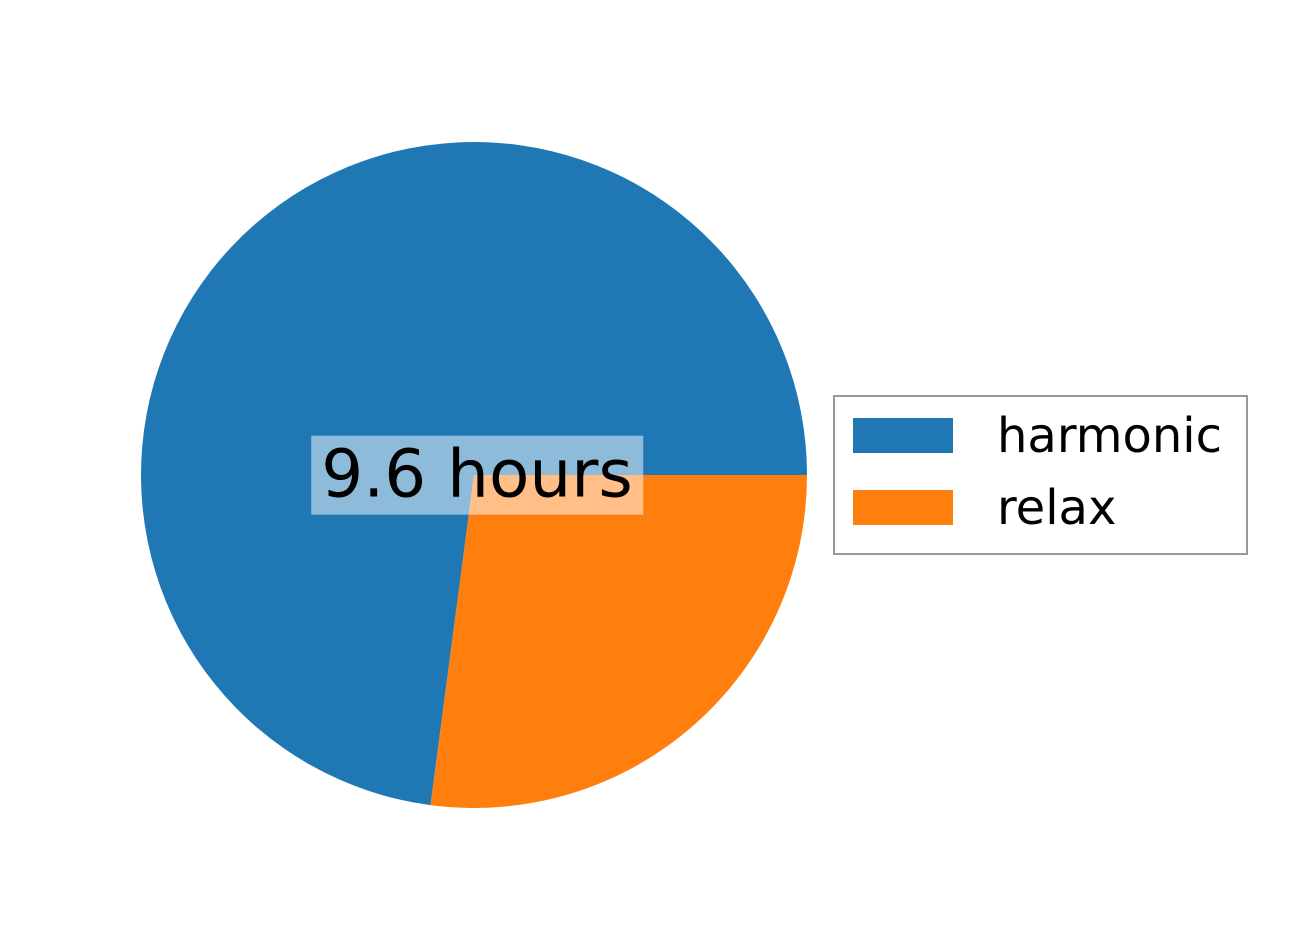 The height and width of the screenshot is (951, 1307). What do you see at coordinates (903, 435) in the screenshot?
I see `legend-swatch-harmonic` at bounding box center [903, 435].